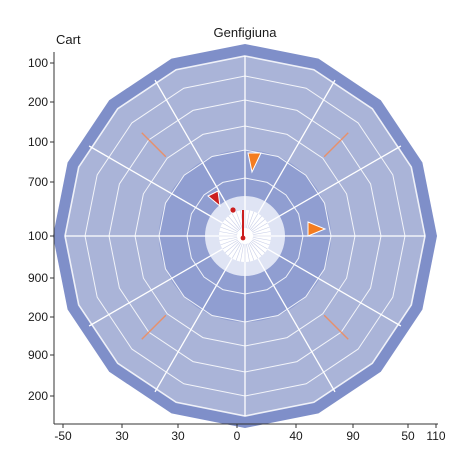  I want to click on marker-triangle-left, so click(214, 199).